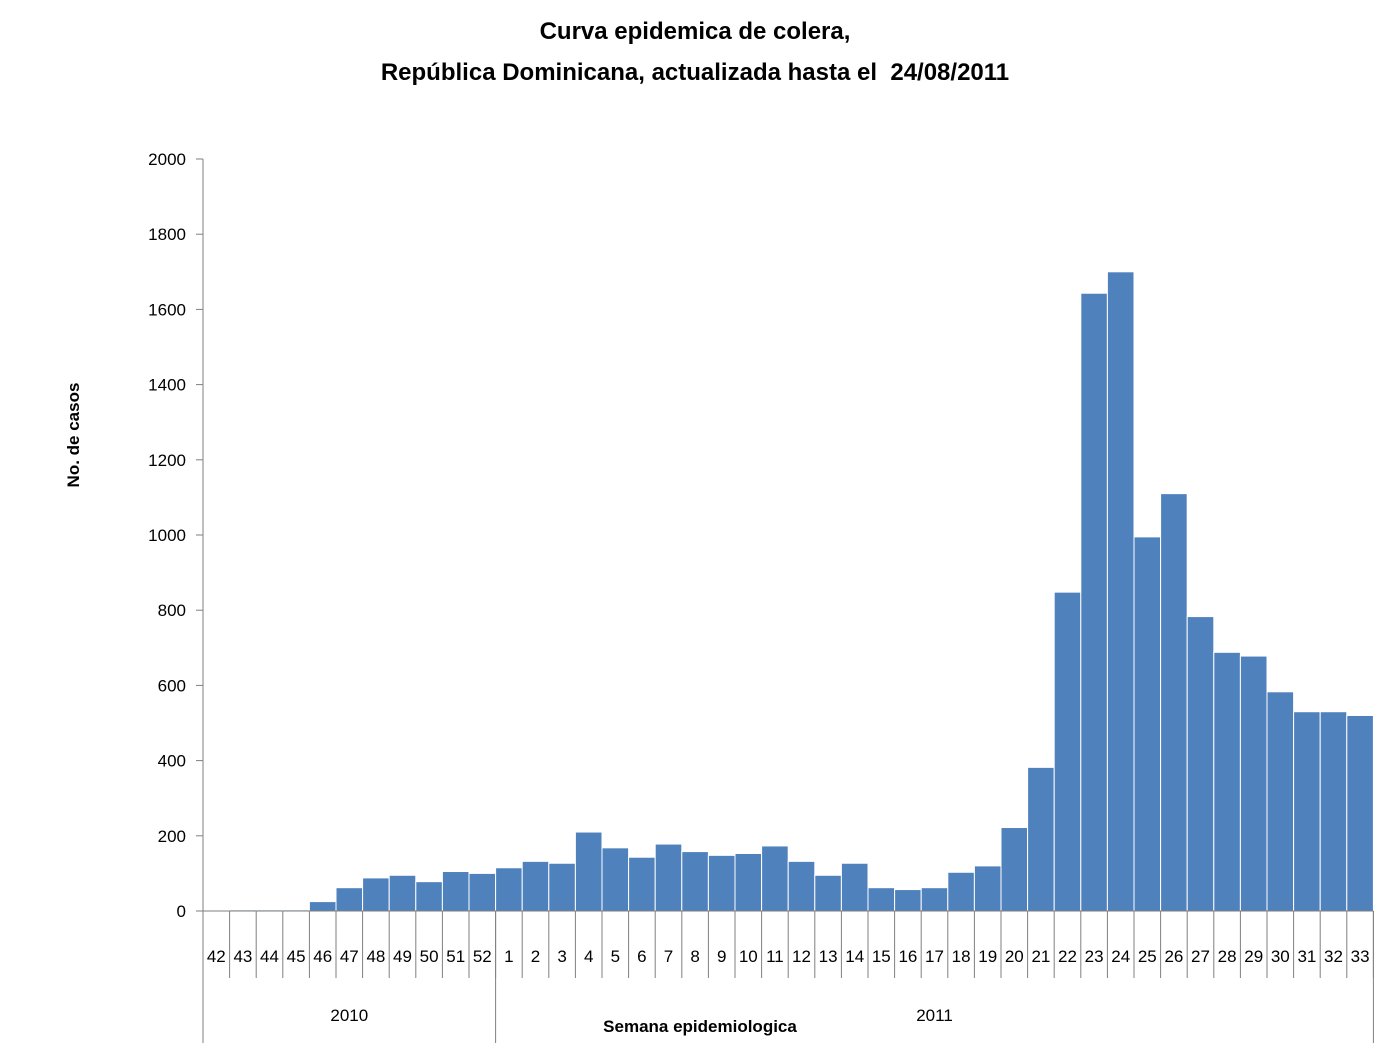 The height and width of the screenshot is (1043, 1390). Describe the element at coordinates (1227, 956) in the screenshot. I see `x-tick-label: 28` at that location.